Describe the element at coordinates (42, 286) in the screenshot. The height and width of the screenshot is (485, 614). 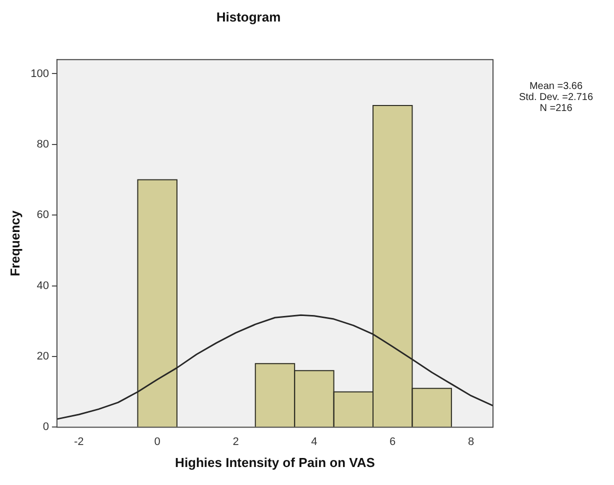
I see `y-tick-label: 40` at that location.